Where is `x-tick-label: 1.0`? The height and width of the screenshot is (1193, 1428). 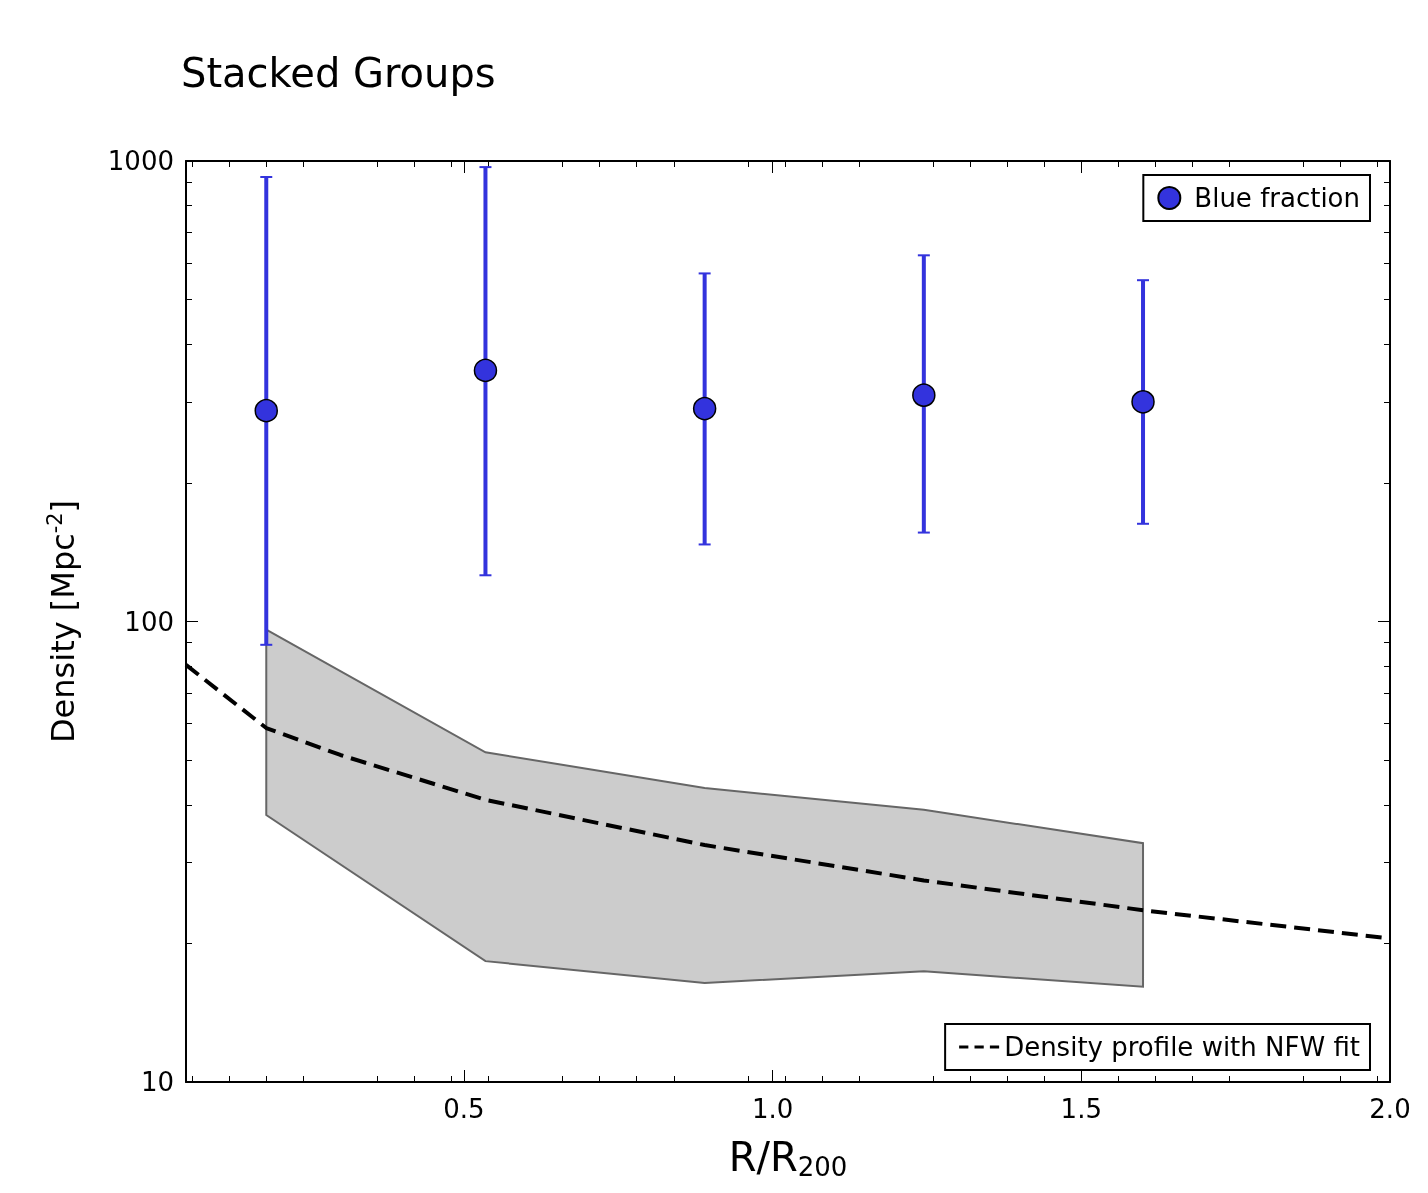 x-tick-label: 1.0 is located at coordinates (772, 1109).